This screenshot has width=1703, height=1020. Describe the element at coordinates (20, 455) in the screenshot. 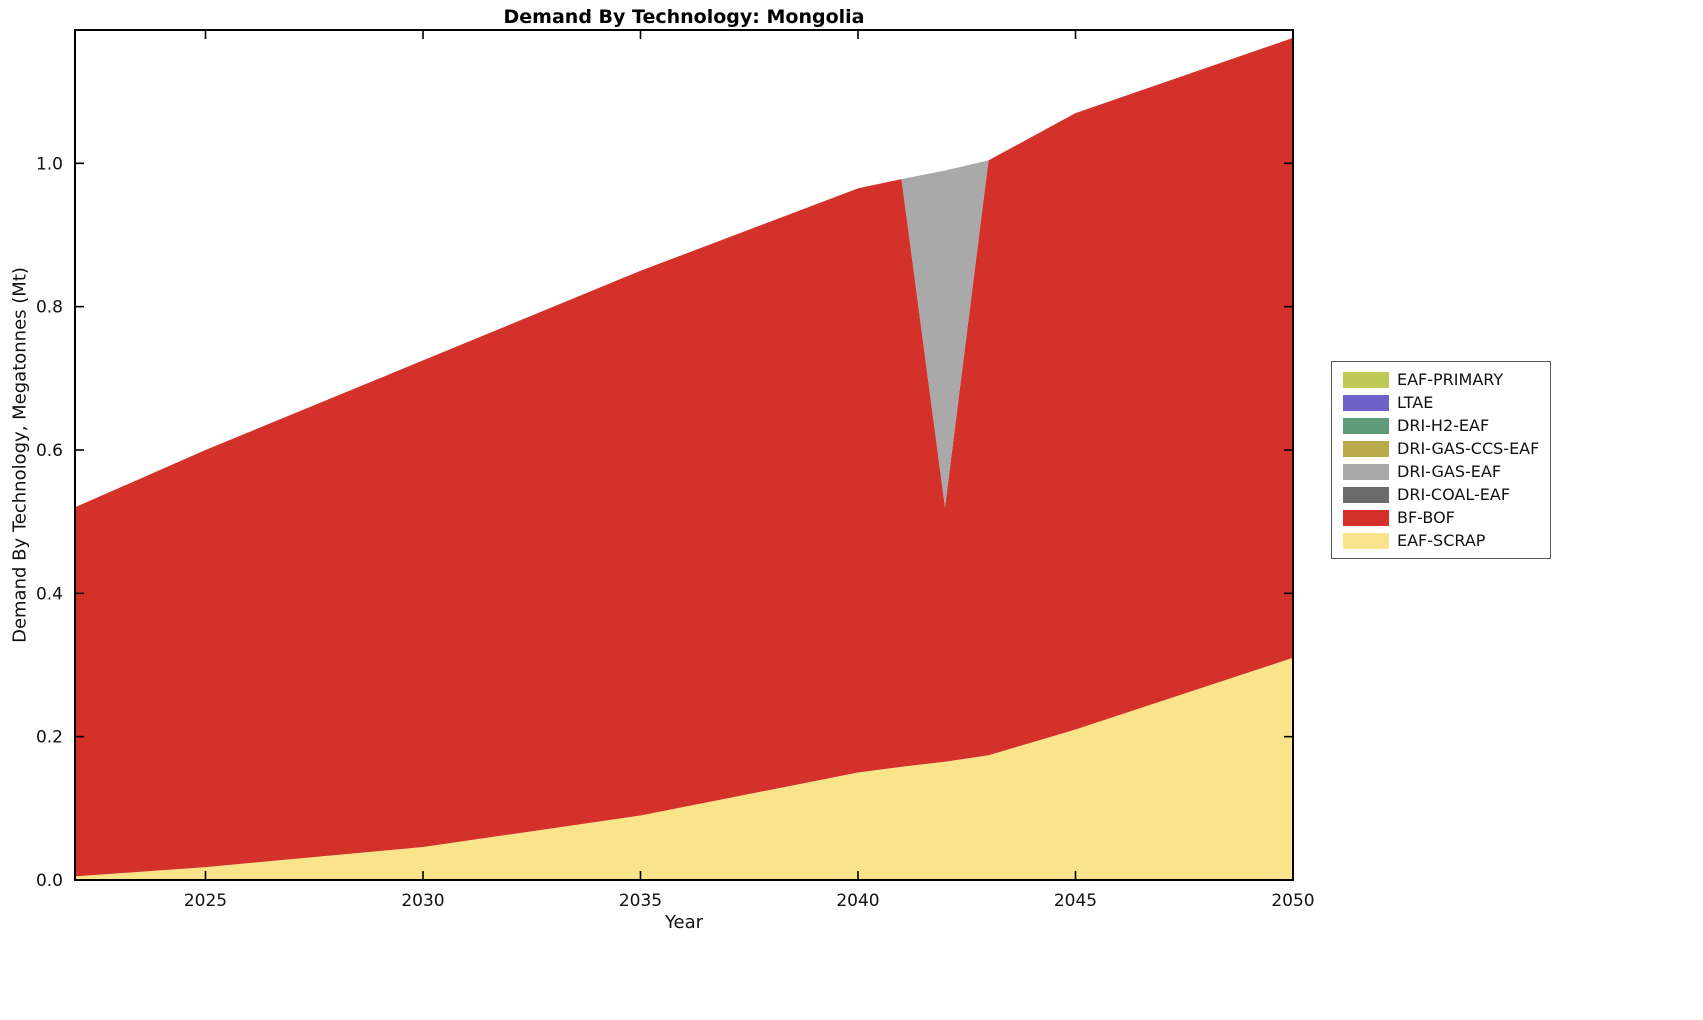

I see `y-axis-label: Demand By Technology, Megatonnes (Mt)` at that location.